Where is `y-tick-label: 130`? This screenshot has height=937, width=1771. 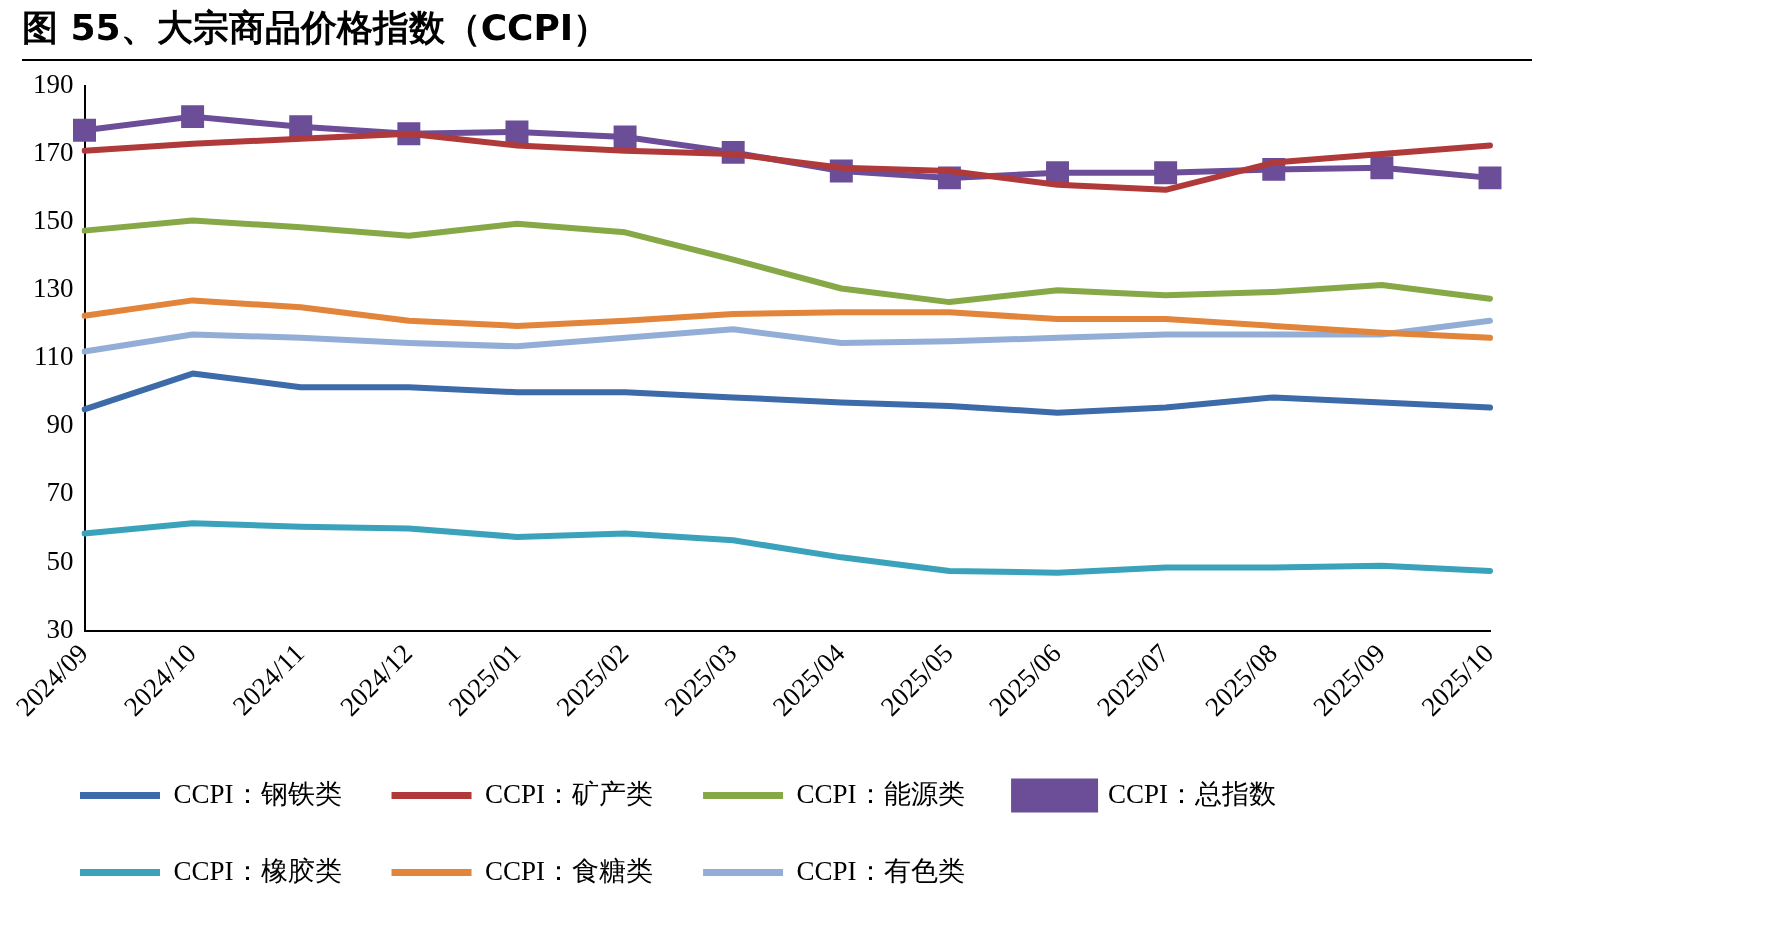 y-tick-label: 130 is located at coordinates (53, 288).